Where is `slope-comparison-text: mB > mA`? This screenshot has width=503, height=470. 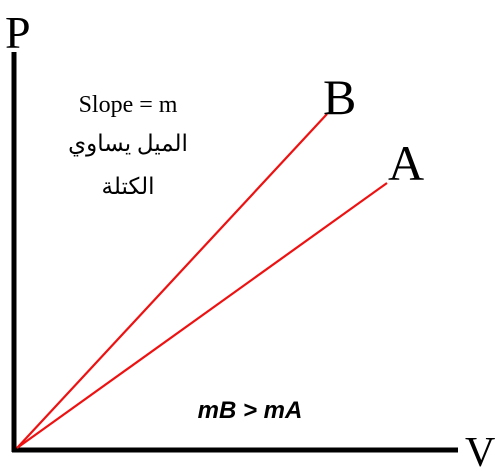 slope-comparison-text: mB > mA is located at coordinates (250, 410).